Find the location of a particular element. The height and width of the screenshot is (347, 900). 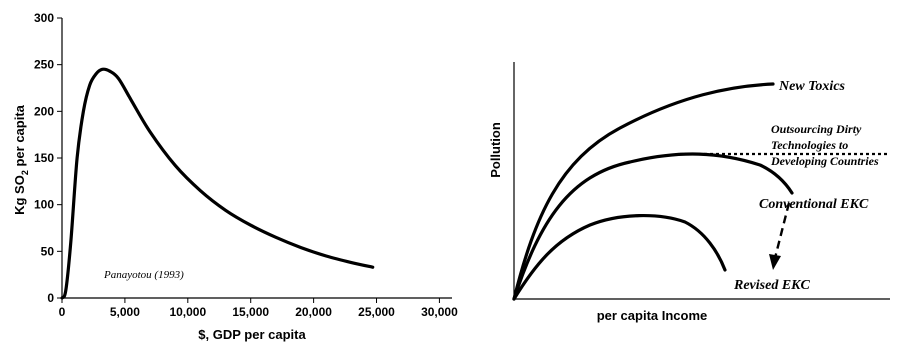

left-y-axis-title: Kg SO2 per capita is located at coordinates (21, 159).